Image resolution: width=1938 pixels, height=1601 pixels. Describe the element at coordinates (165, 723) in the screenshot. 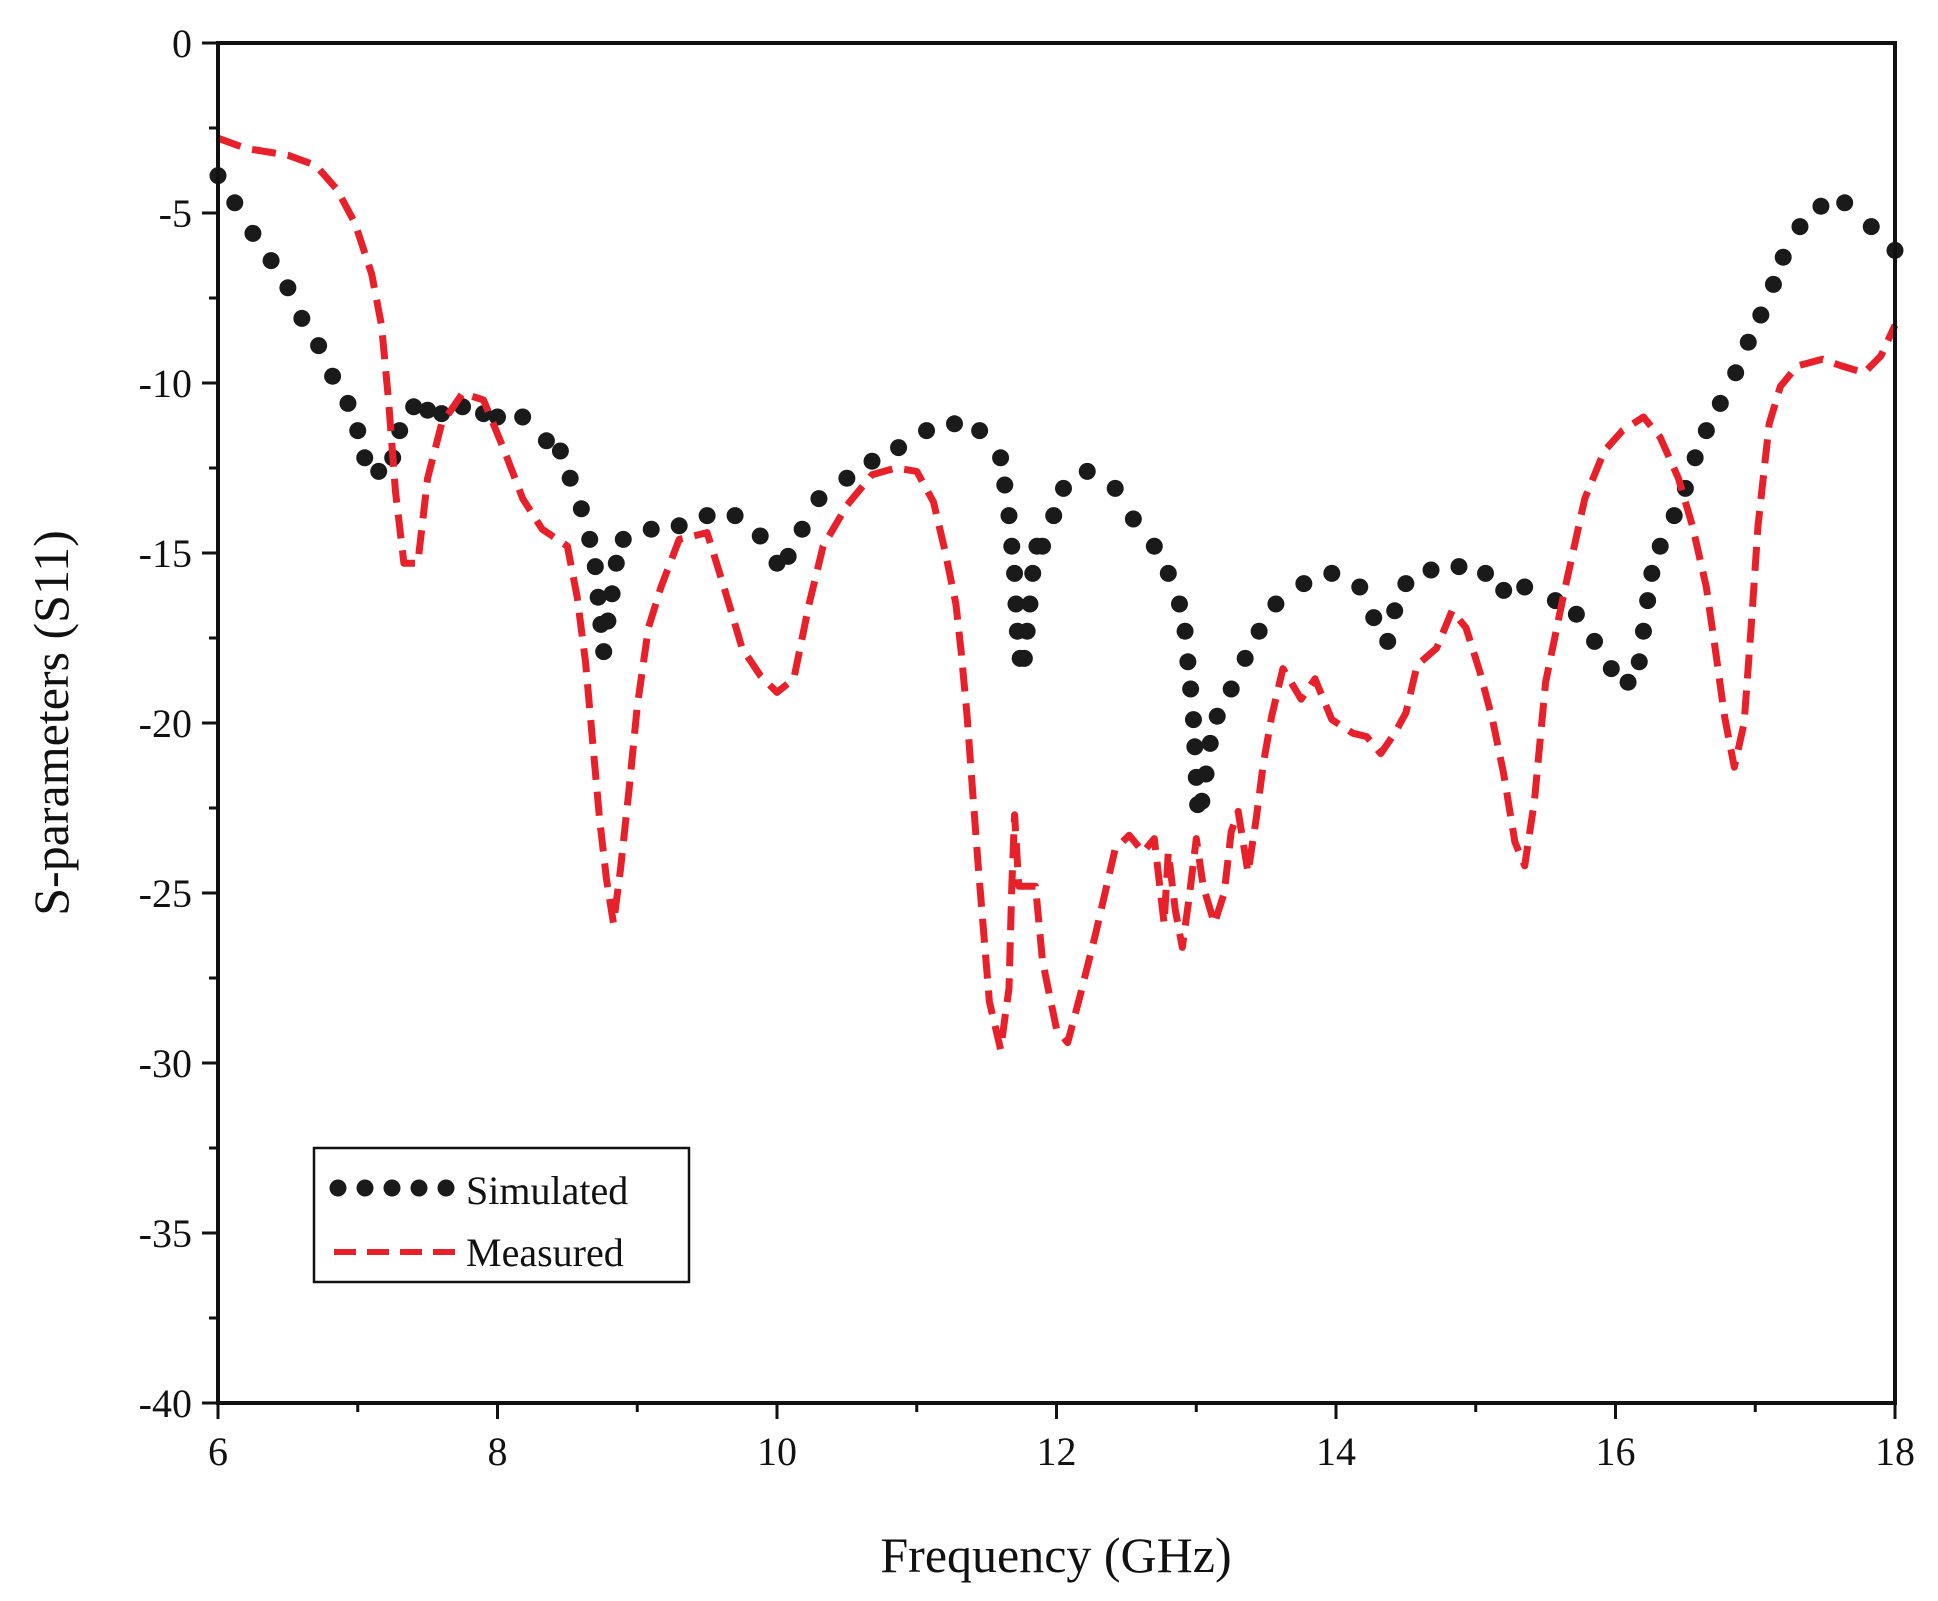

I see `y-tick-label: -20` at that location.